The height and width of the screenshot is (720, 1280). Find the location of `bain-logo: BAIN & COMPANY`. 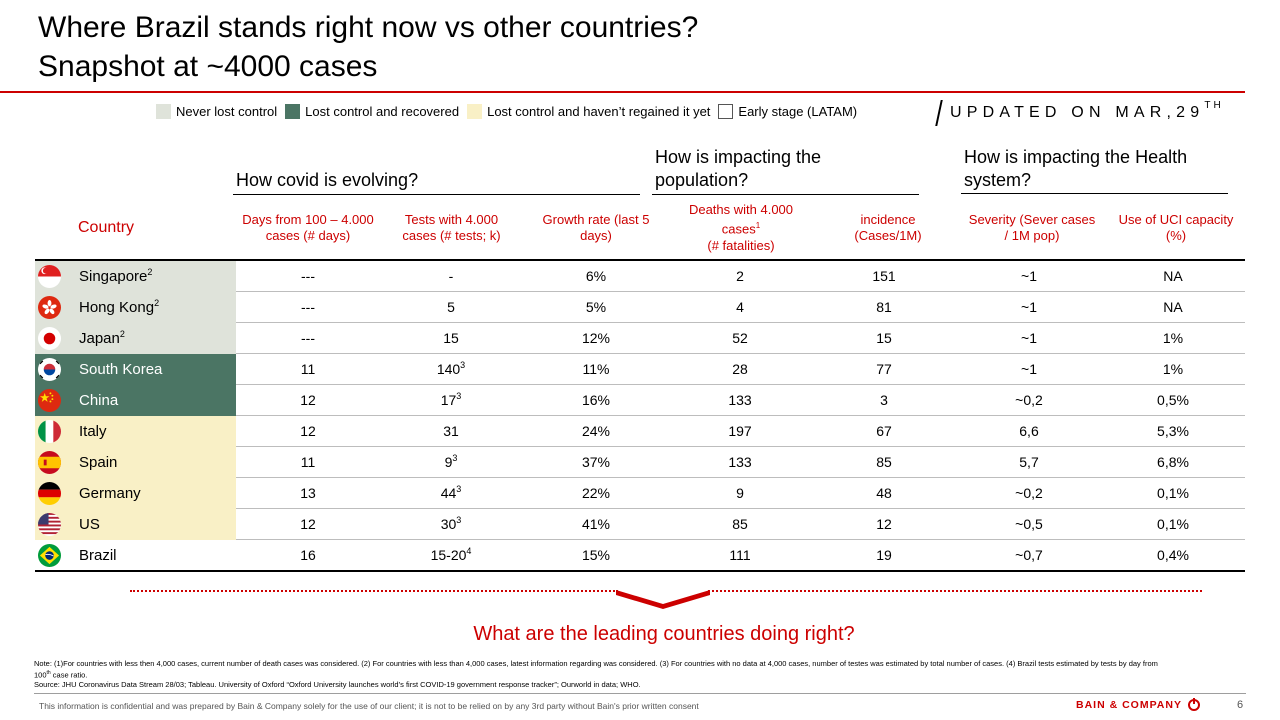

bain-logo: BAIN & COMPANY is located at coordinates (1138, 704).